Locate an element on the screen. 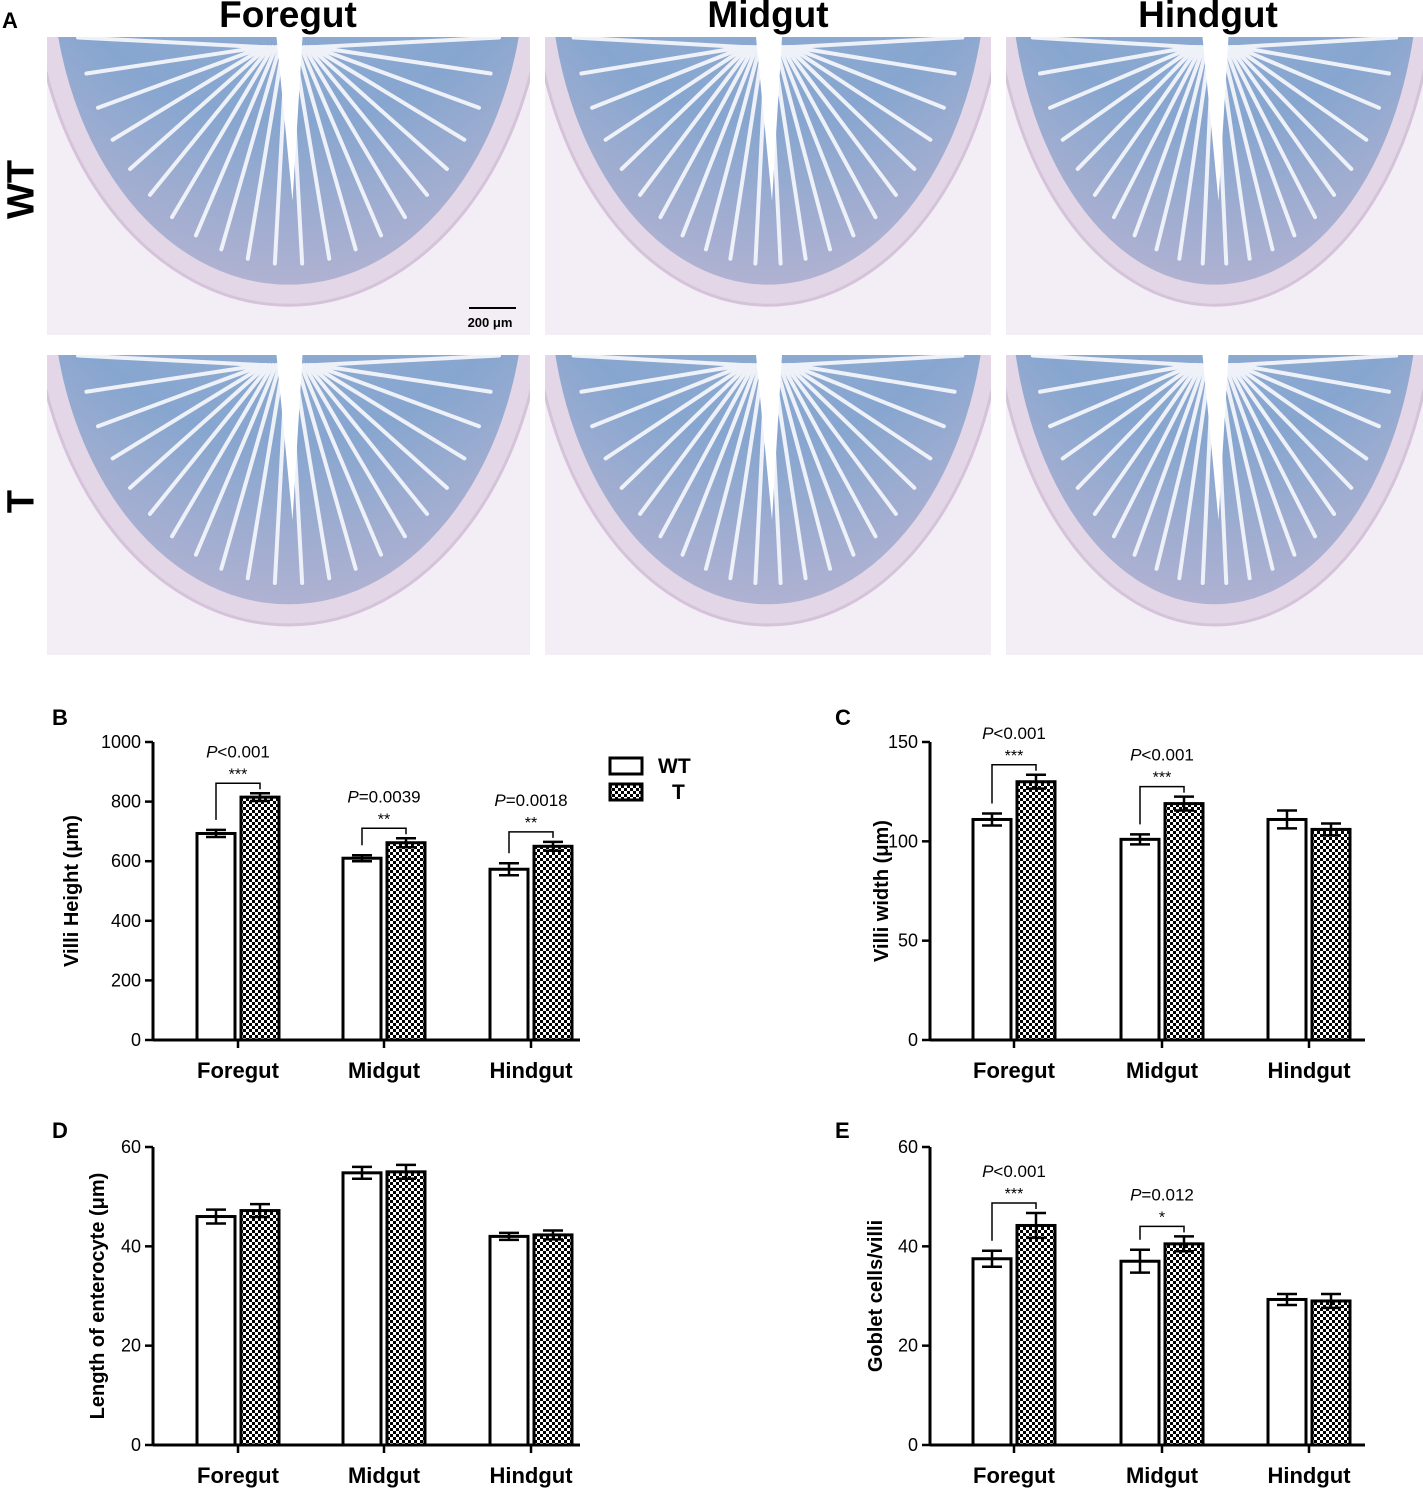 The image size is (1423, 1489). y-tick-label: 150 is located at coordinates (903, 742).